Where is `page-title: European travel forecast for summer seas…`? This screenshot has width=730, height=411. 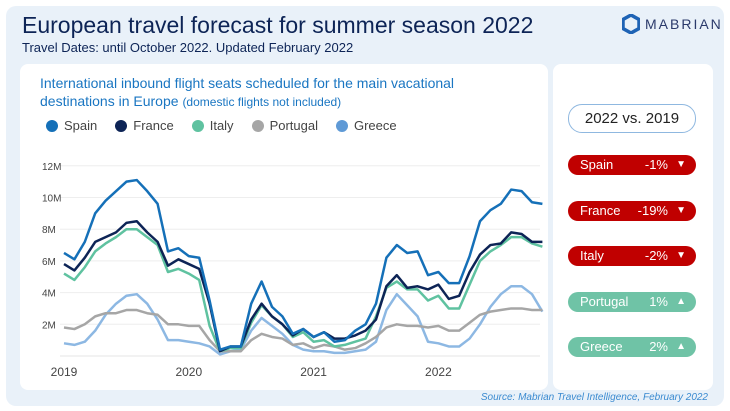 page-title: European travel forecast for summer seas… is located at coordinates (278, 25).